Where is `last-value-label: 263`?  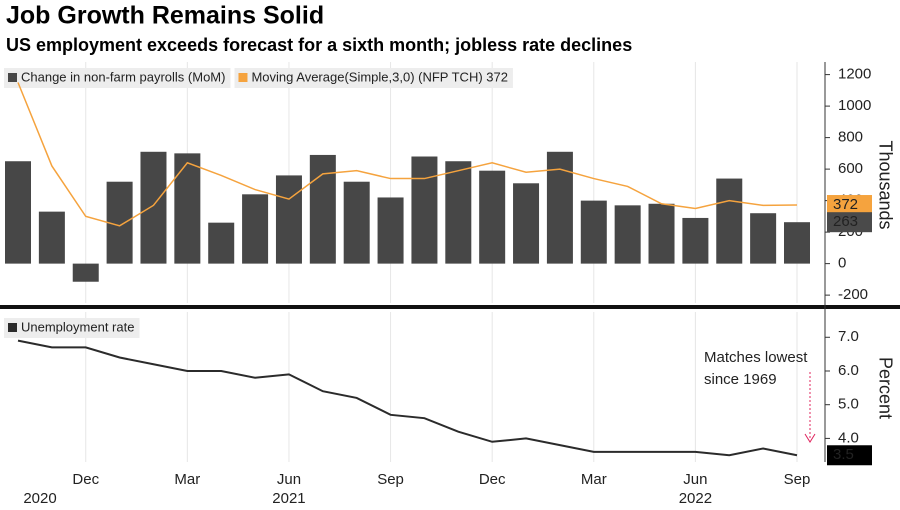
last-value-label: 263 is located at coordinates (845, 221).